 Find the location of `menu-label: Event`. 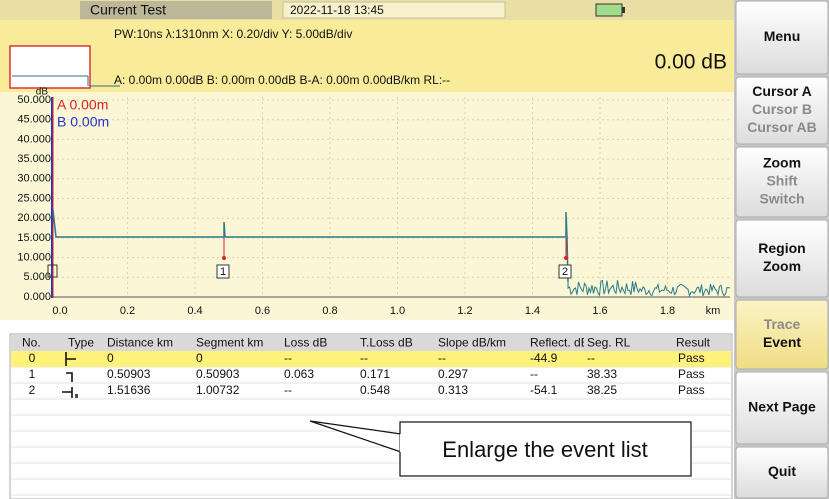

menu-label: Event is located at coordinates (782, 342).